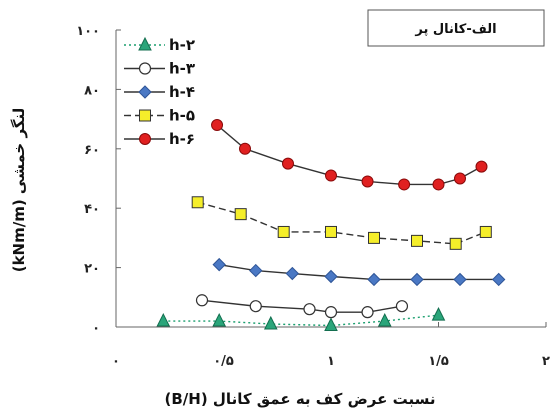 This screenshot has height=414, width=555. I want to click on legend-label-2: h-۳, so click(182, 69).